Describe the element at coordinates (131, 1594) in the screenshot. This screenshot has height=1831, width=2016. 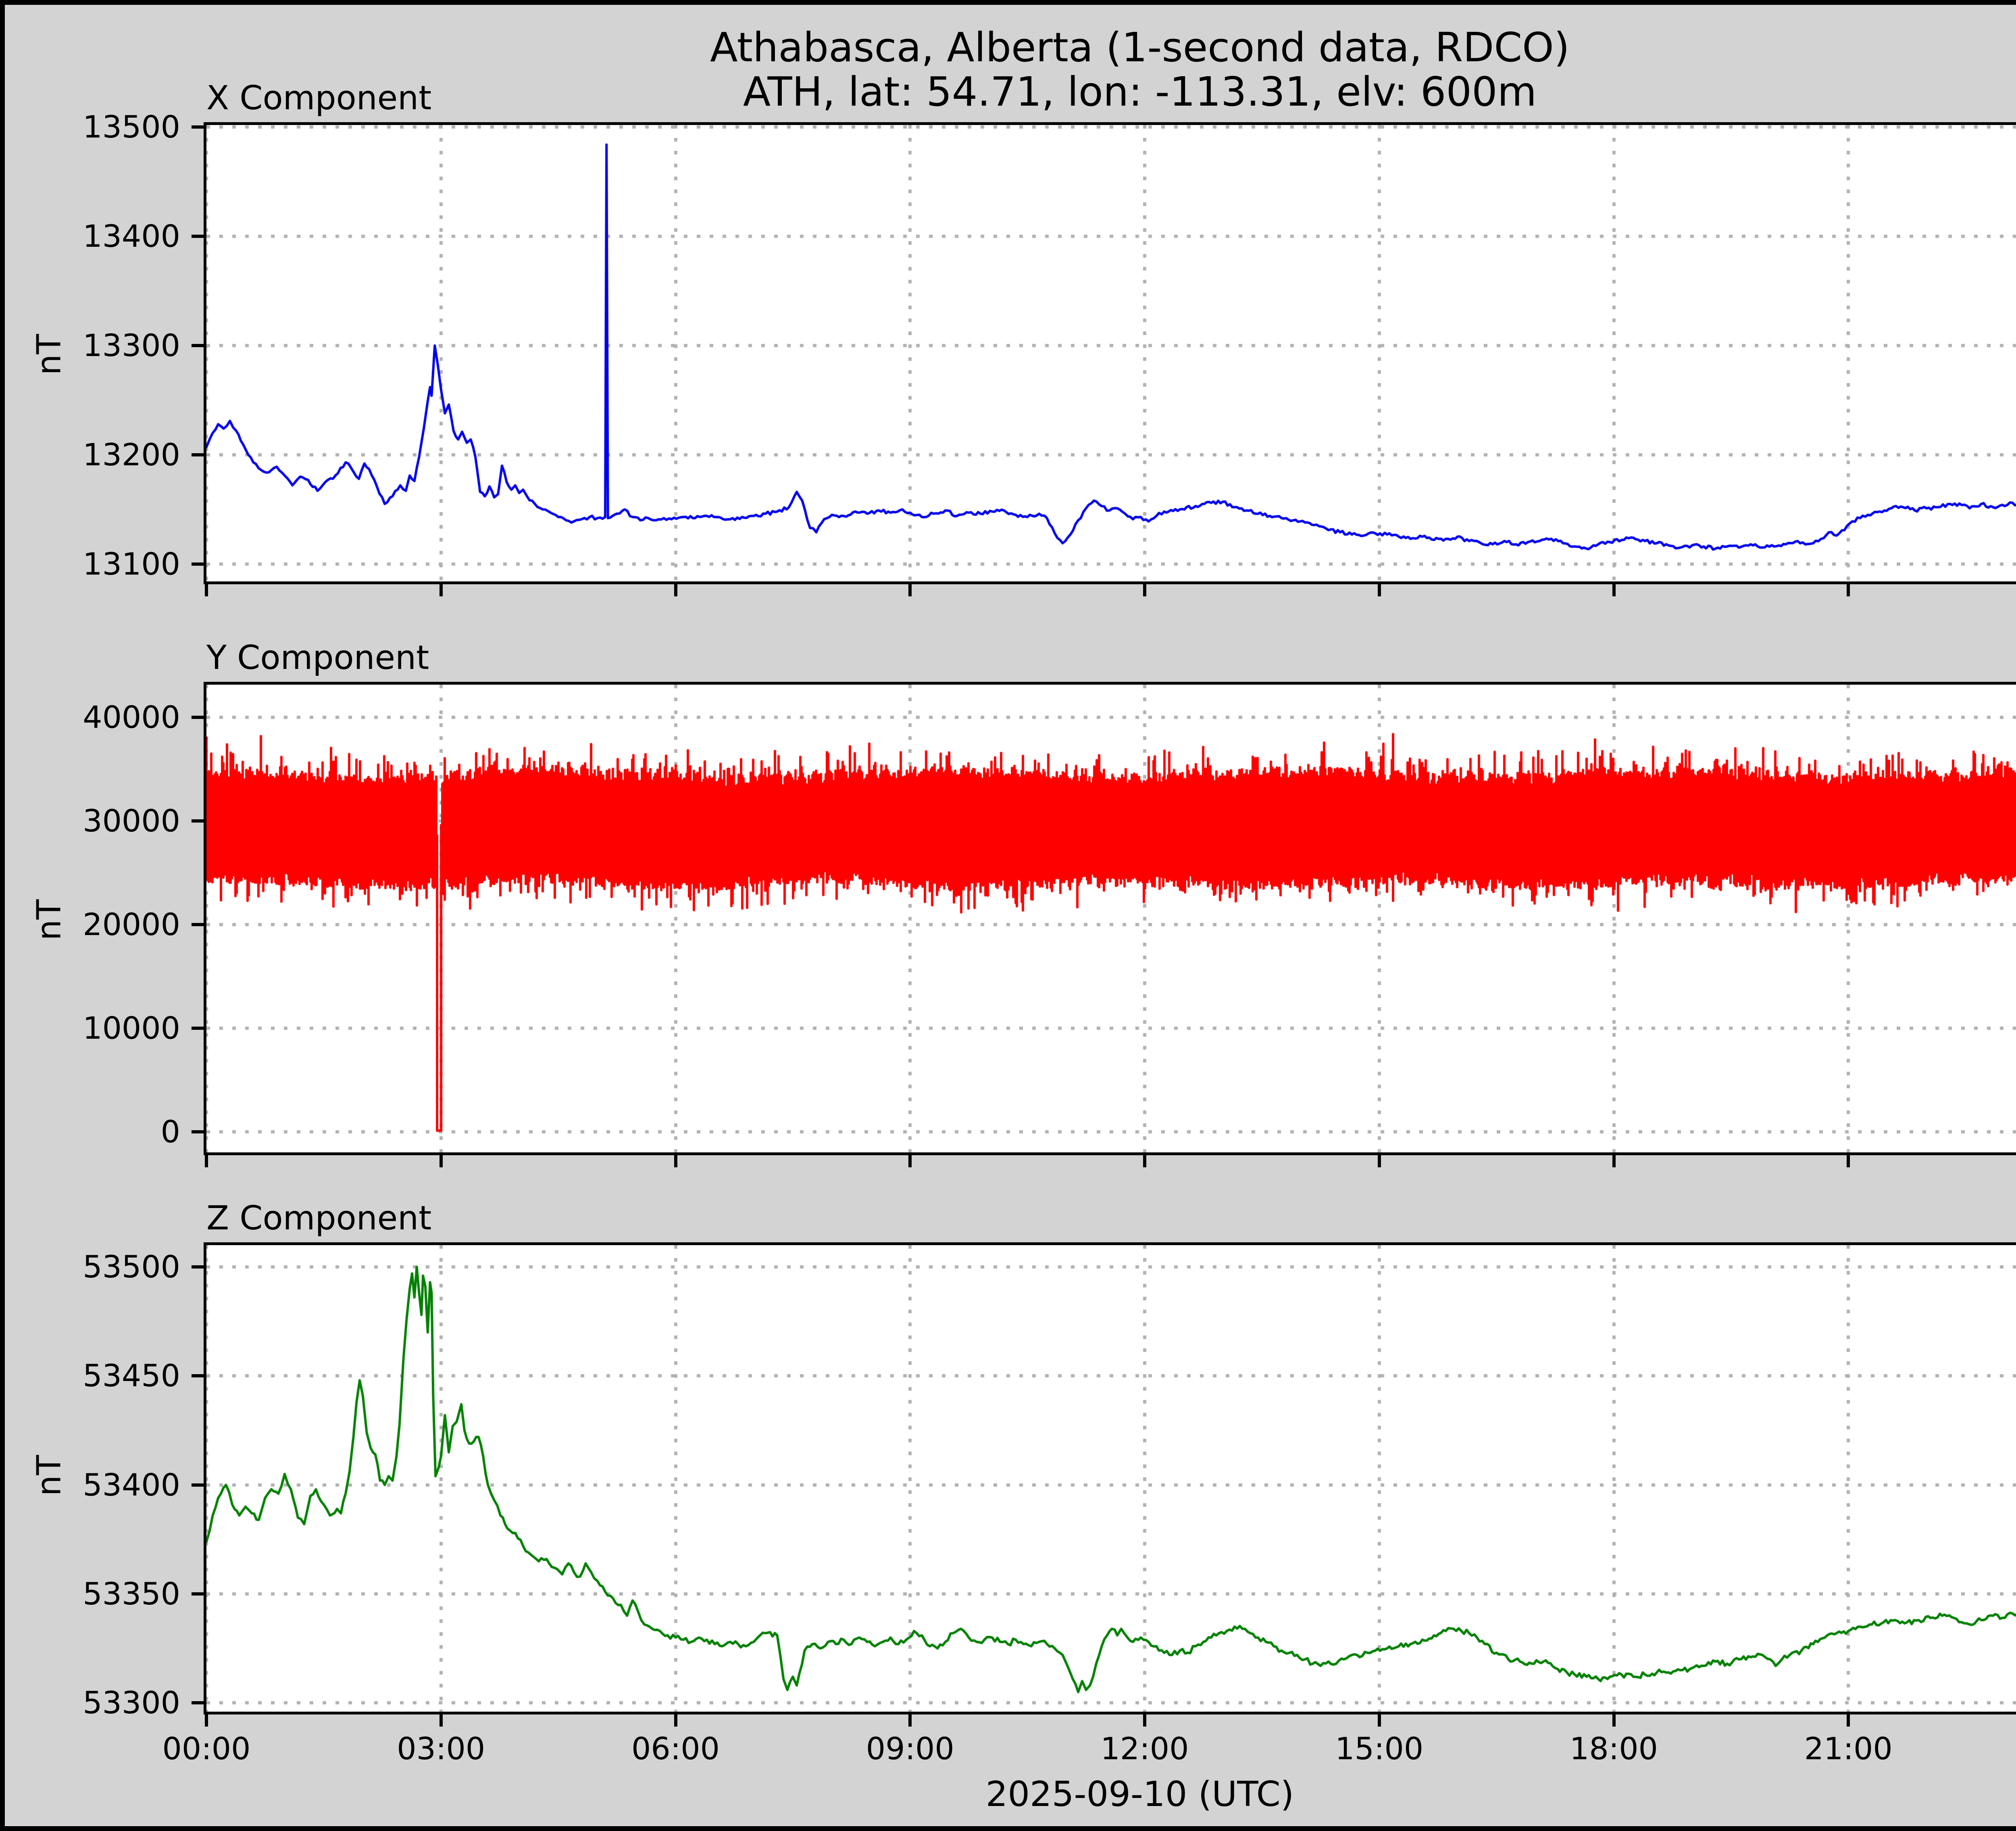
I see `y-tick-label: 53350` at that location.